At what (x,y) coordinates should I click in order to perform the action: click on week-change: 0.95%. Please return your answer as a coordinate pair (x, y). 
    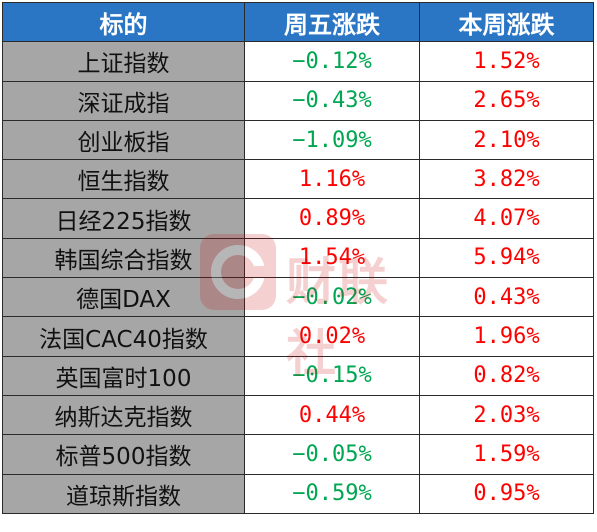
    Looking at the image, I should click on (506, 493).